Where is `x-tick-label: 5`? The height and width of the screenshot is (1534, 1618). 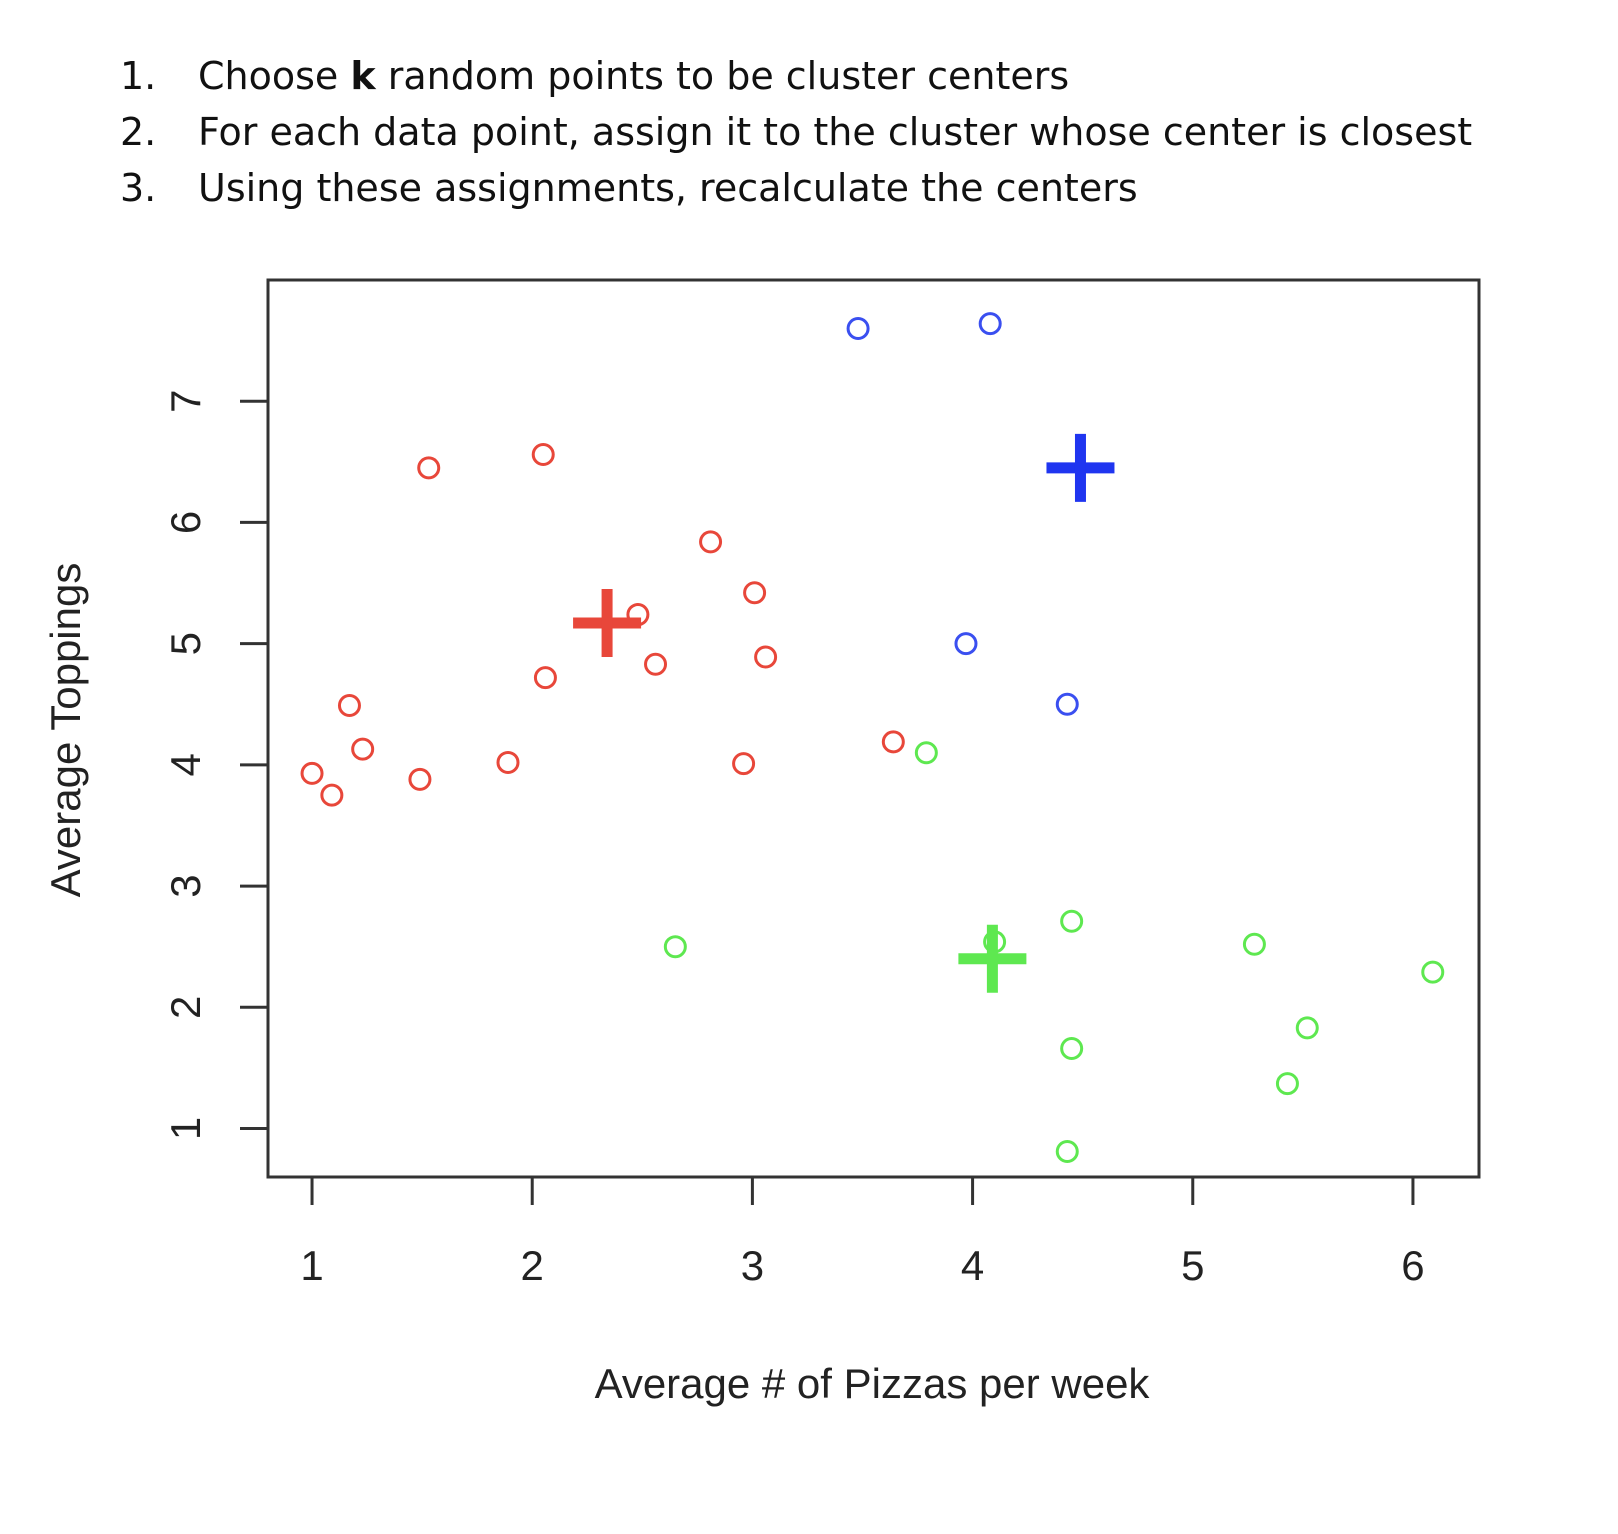 x-tick-label: 5 is located at coordinates (1192, 1265).